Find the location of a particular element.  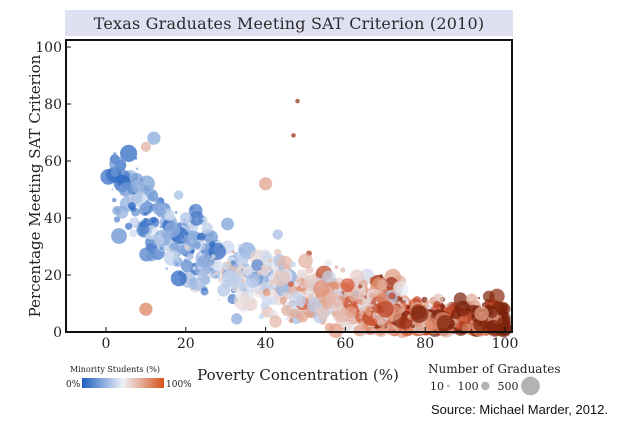

size-legend-circle is located at coordinates (530, 386).